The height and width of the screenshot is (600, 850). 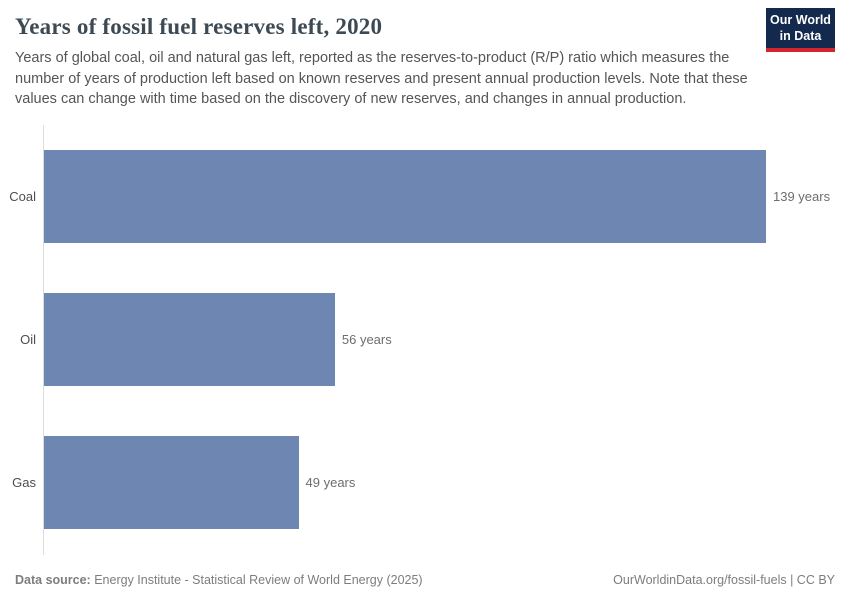 What do you see at coordinates (800, 36) in the screenshot?
I see `owid-logo-line2: in Data` at bounding box center [800, 36].